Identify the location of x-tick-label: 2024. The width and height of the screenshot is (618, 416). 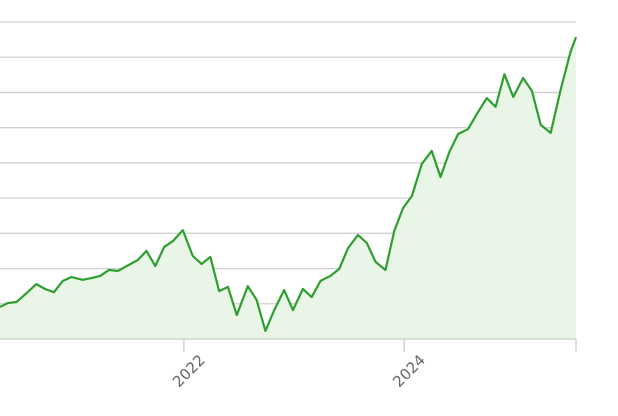
(409, 371).